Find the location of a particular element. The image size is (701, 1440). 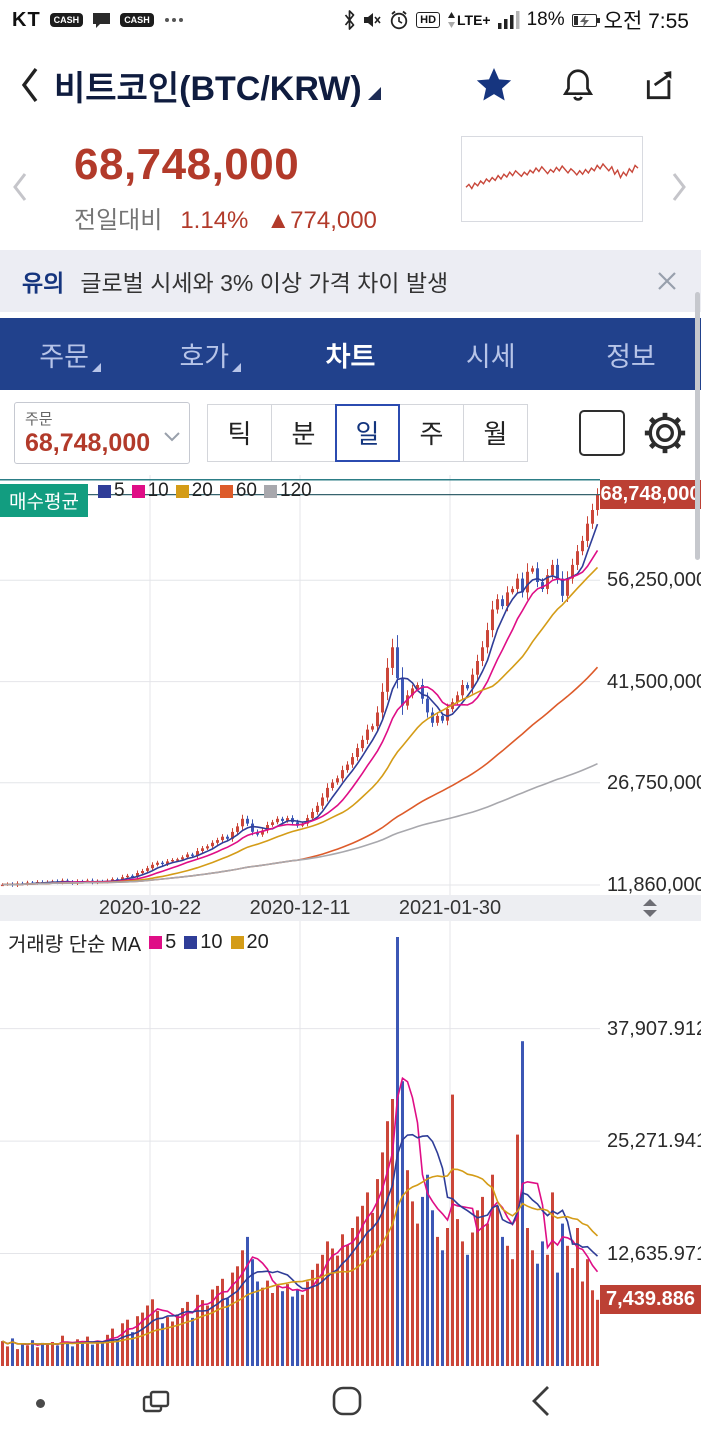

price-axis-label: 26,750,000 is located at coordinates (654, 783).